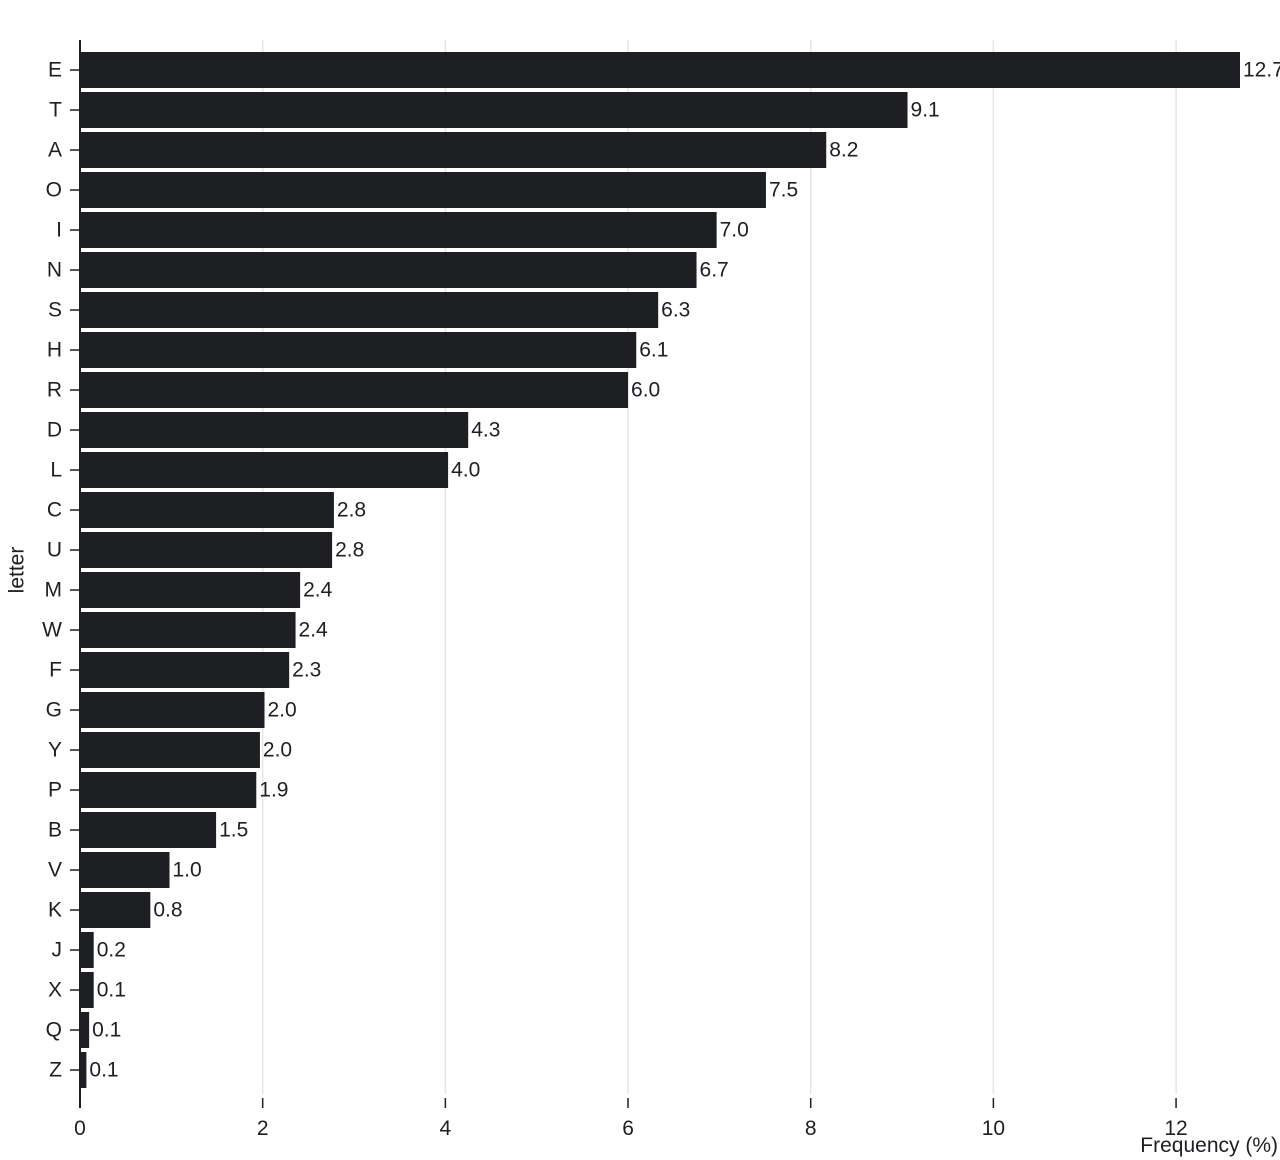 The width and height of the screenshot is (1280, 1160). Describe the element at coordinates (446, 1128) in the screenshot. I see `x-tick-label: 4` at that location.